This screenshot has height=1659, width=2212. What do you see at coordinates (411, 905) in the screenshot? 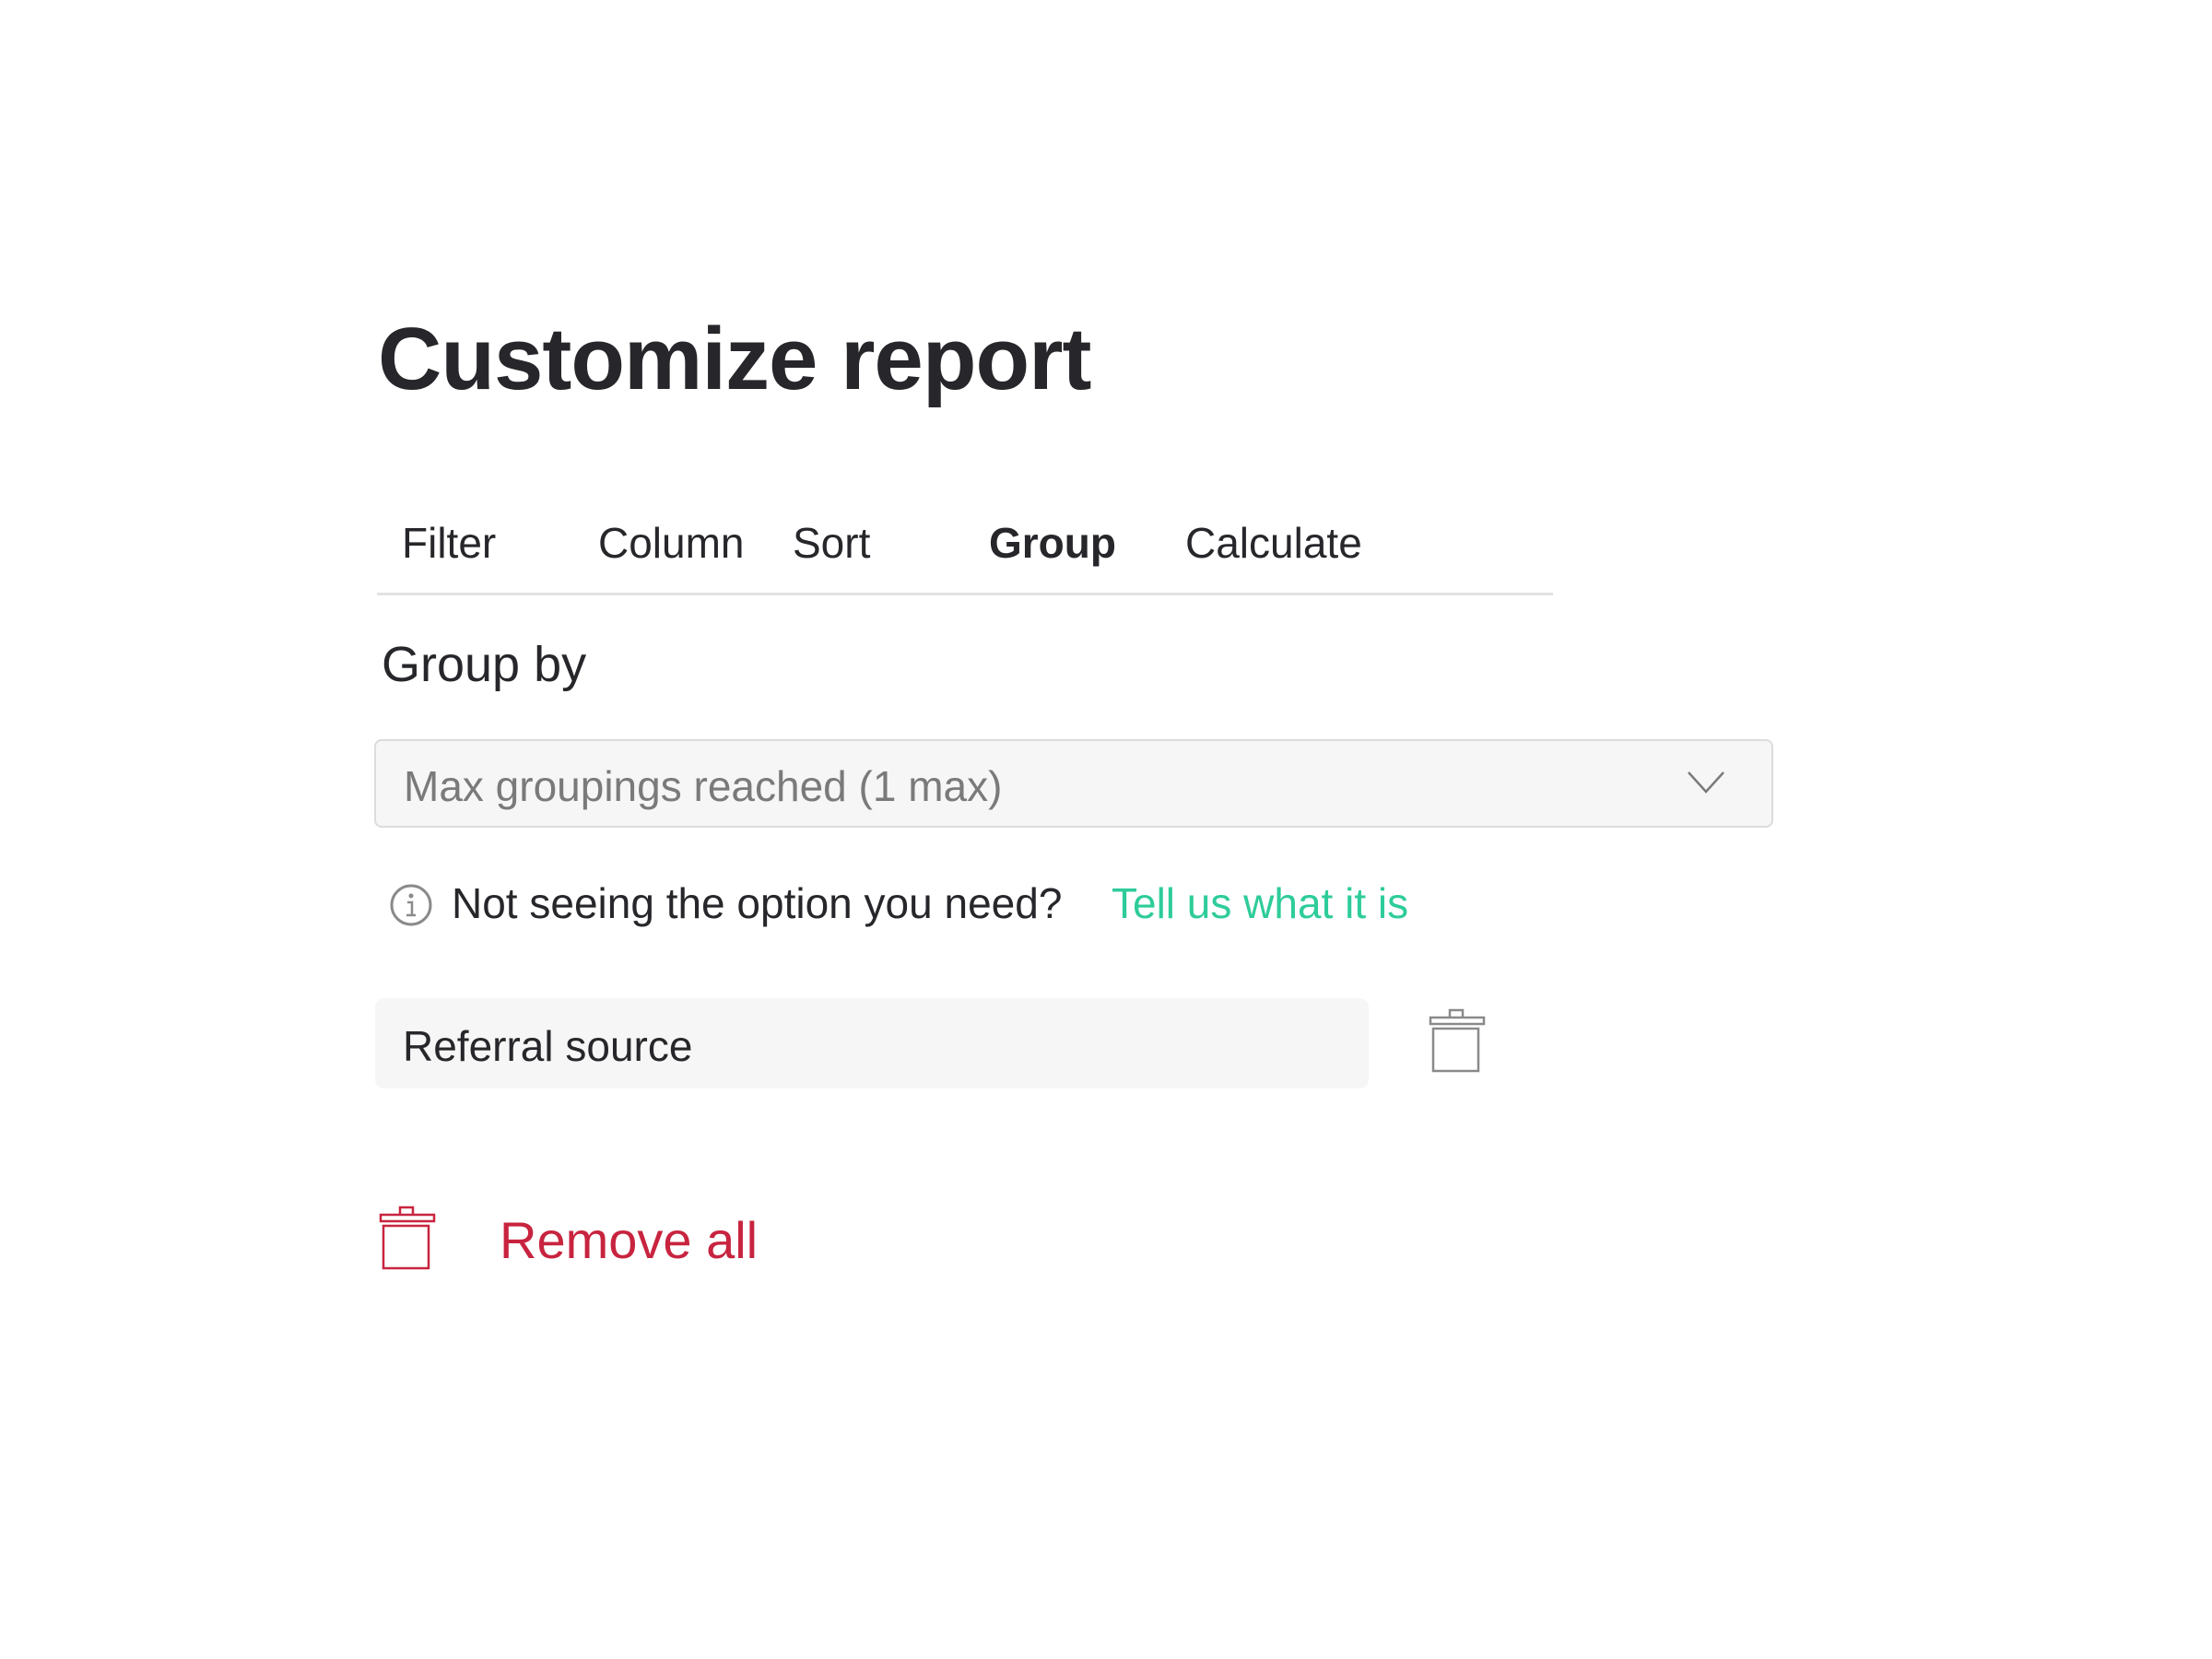
I see `info-icon` at bounding box center [411, 905].